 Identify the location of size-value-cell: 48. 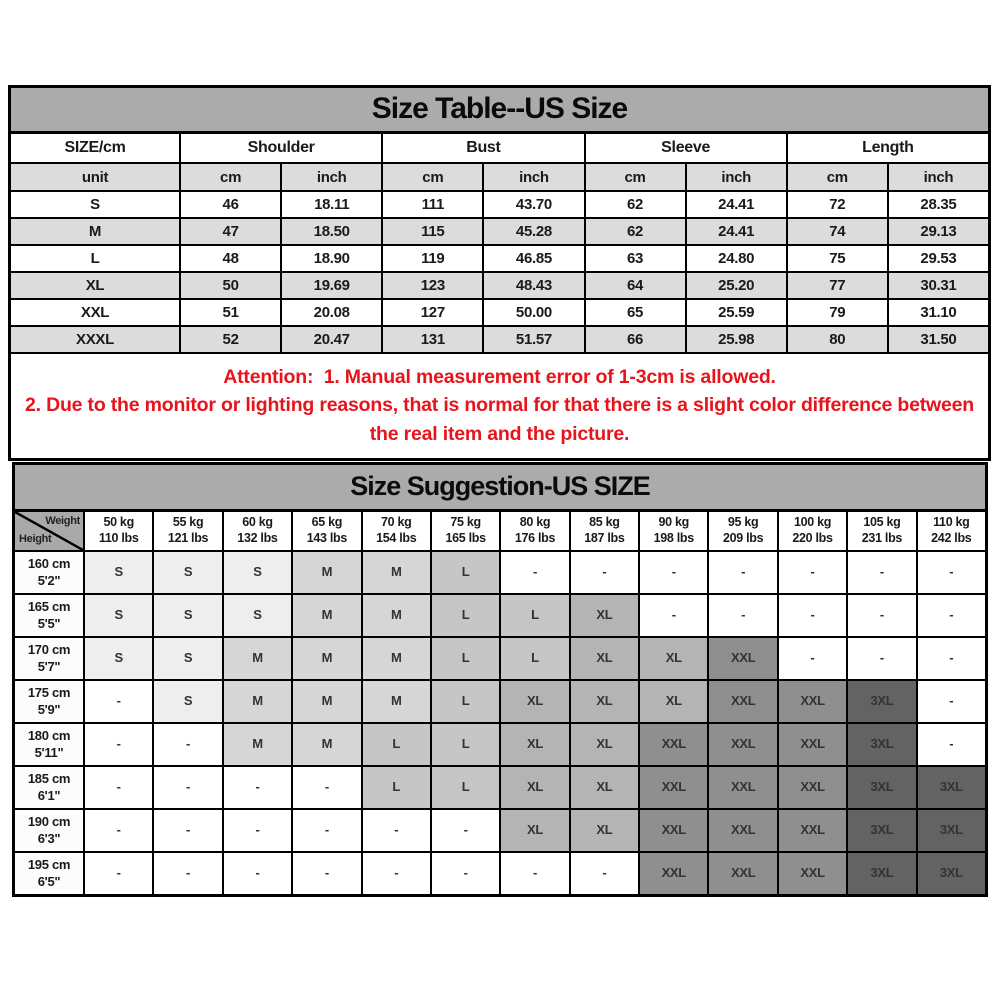
(231, 258).